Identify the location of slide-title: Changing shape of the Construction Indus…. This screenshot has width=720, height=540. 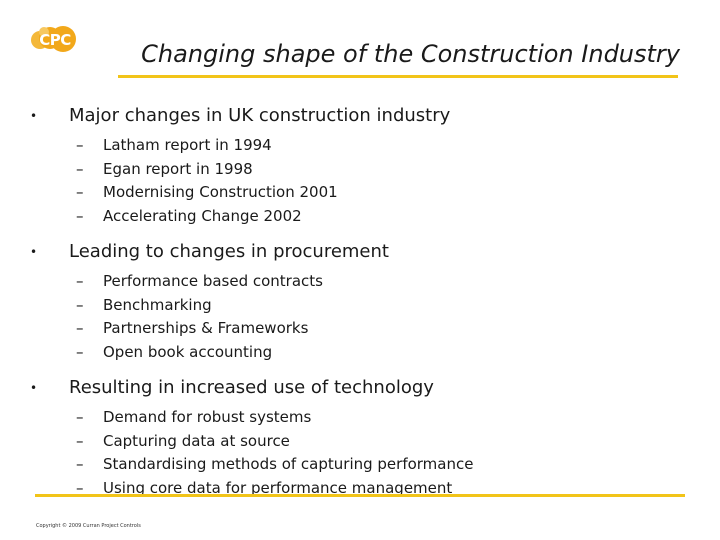
(410, 54).